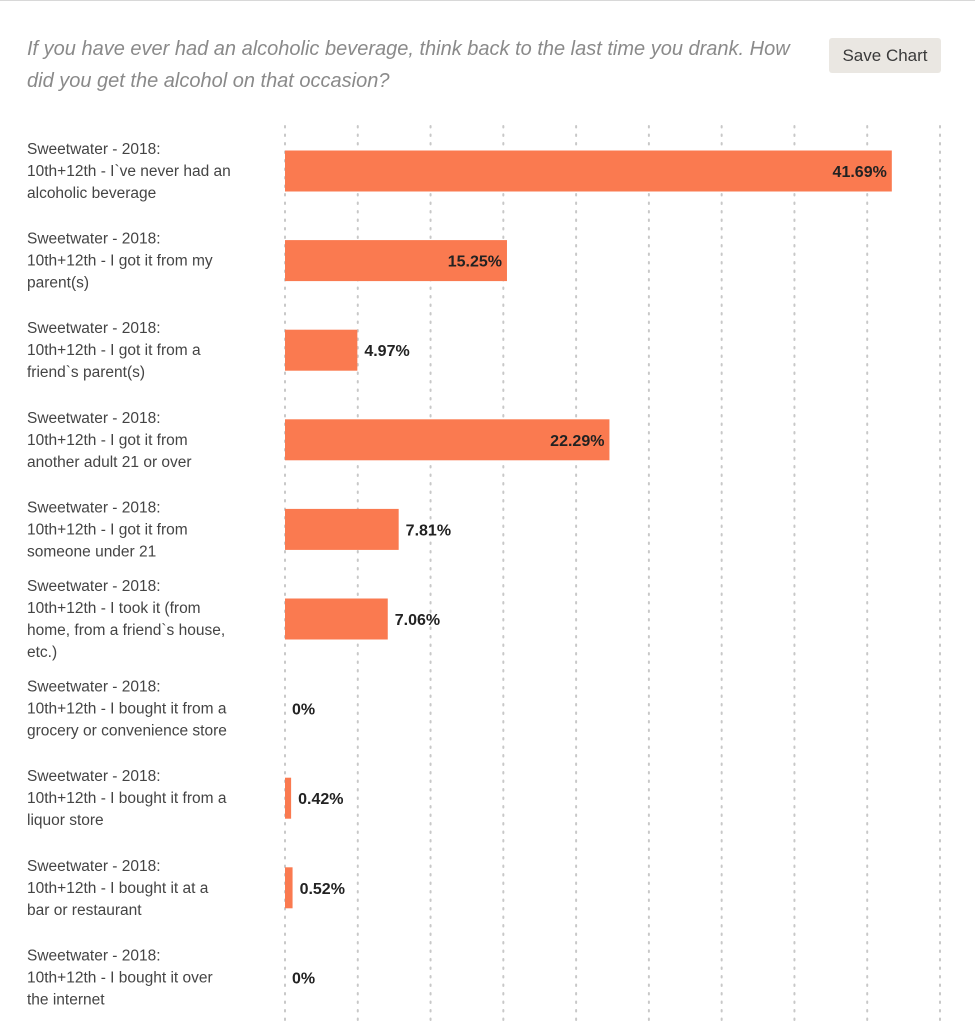 This screenshot has width=975, height=1030. Describe the element at coordinates (109, 462) in the screenshot. I see `category-label-line: another adult 21 or over` at that location.